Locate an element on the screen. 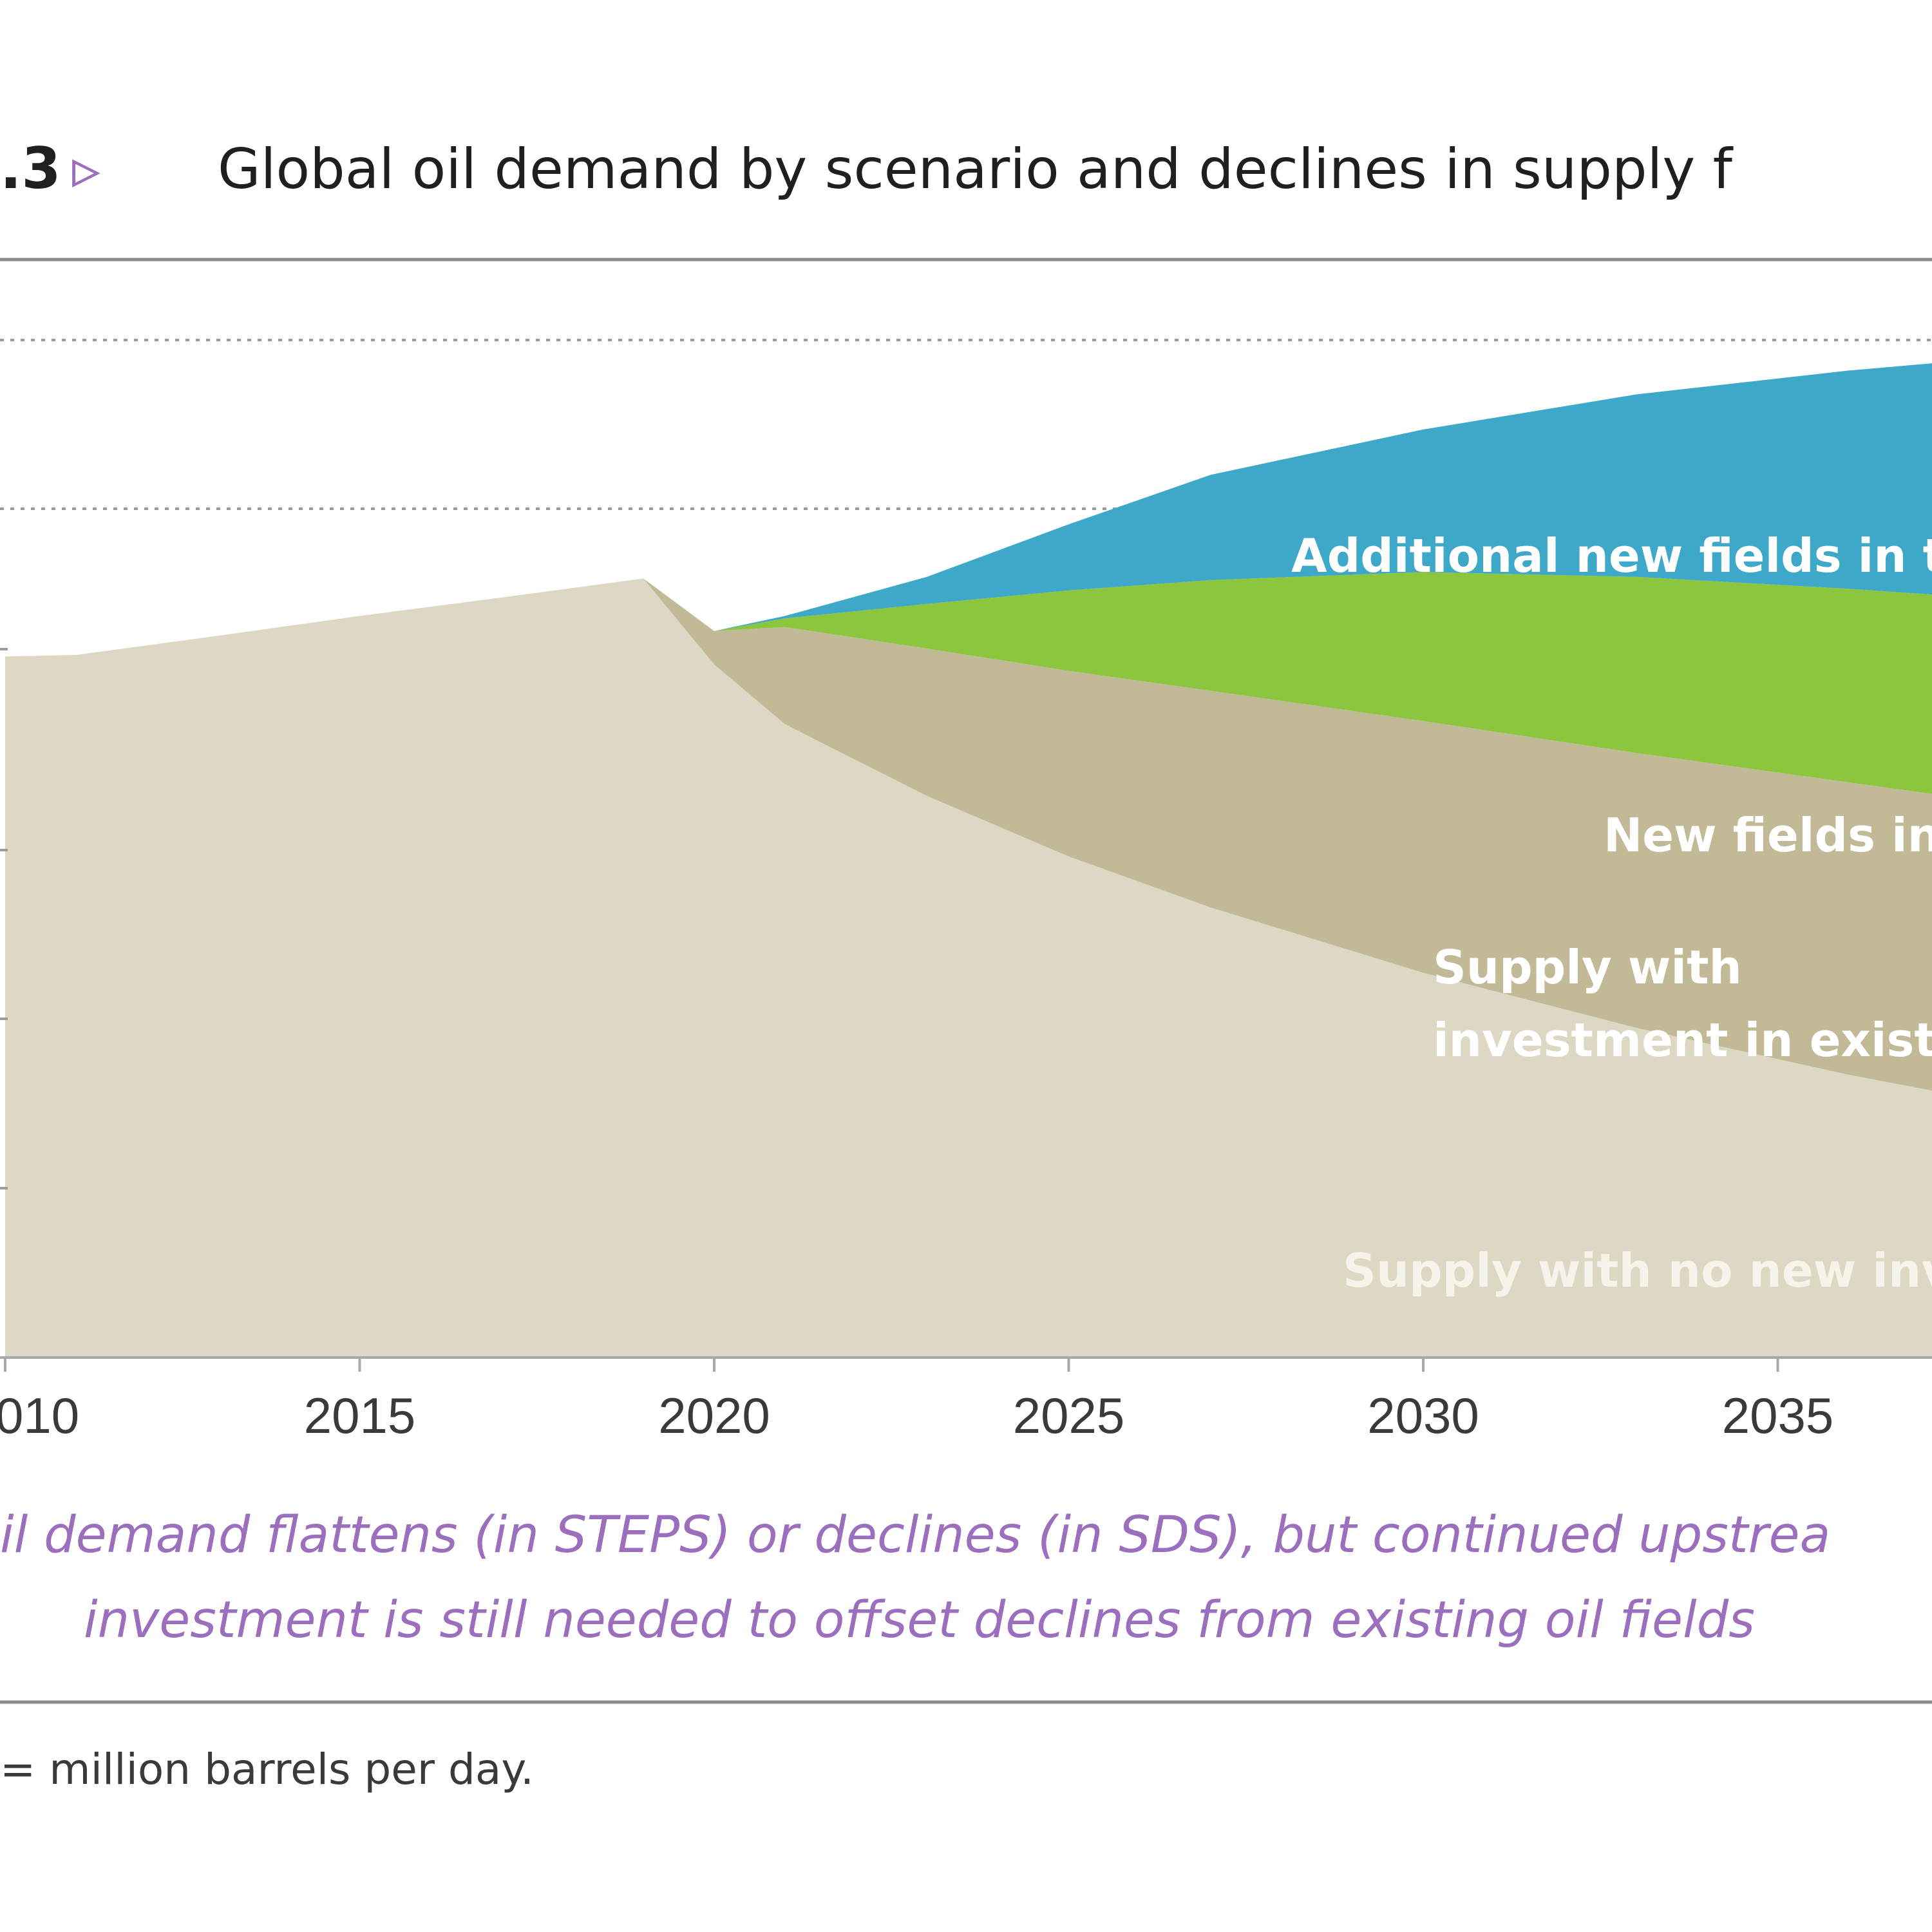 The image size is (1932, 1932). x-tick-label: 2030 is located at coordinates (1423, 1415).